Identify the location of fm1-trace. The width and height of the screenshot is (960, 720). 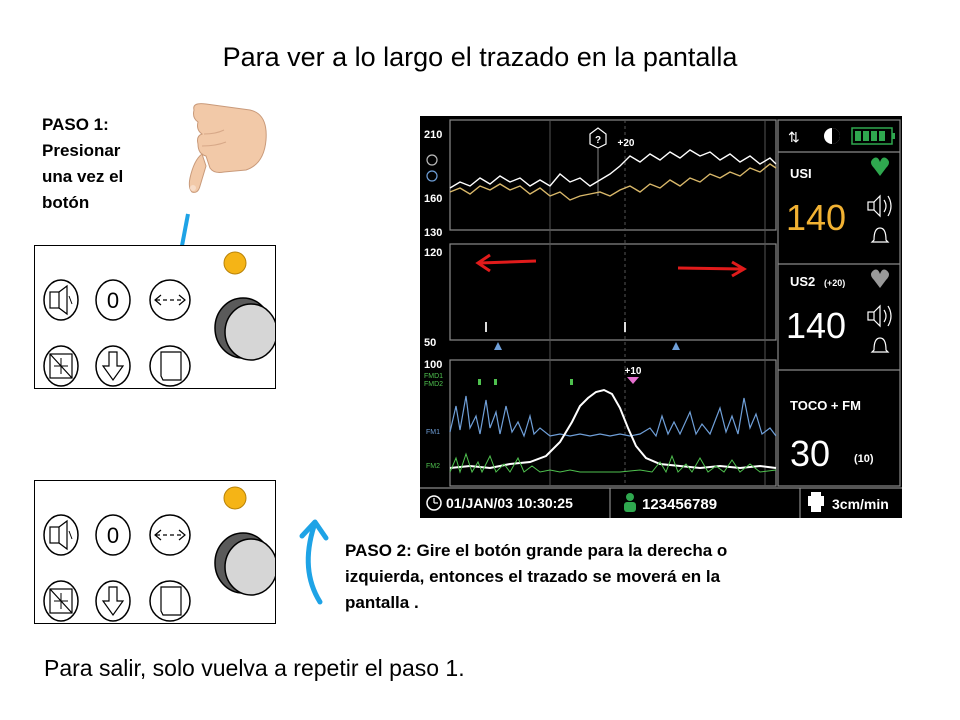
(613, 416).